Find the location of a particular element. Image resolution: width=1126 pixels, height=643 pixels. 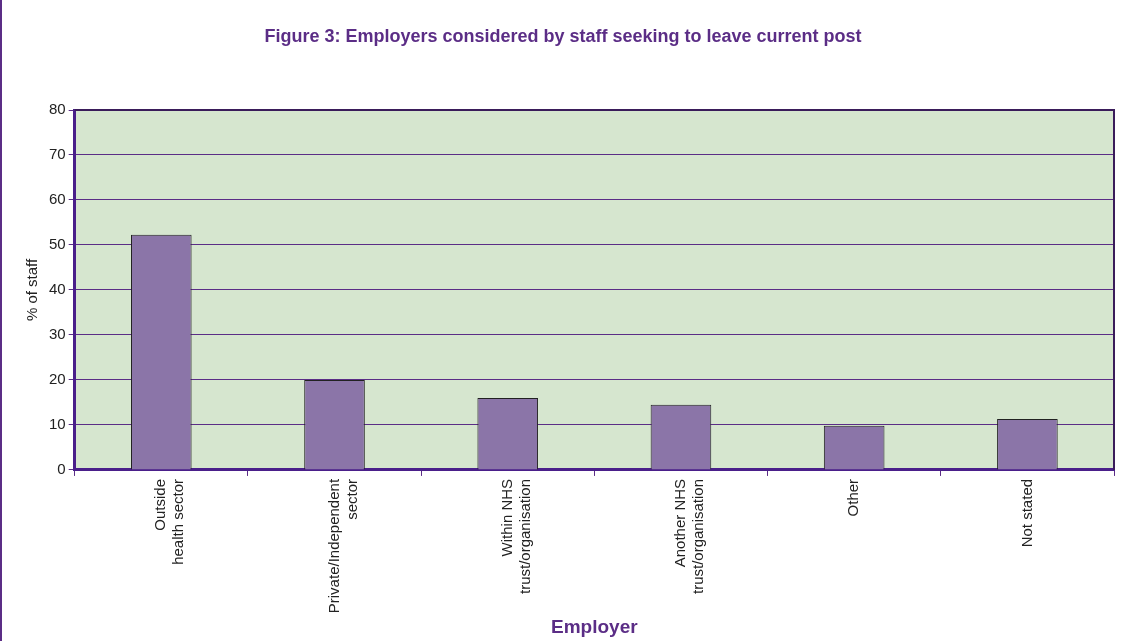

chart-title: Figure 3: Employers considered by staff seeking to leave current post is located at coordinates (563, 36).